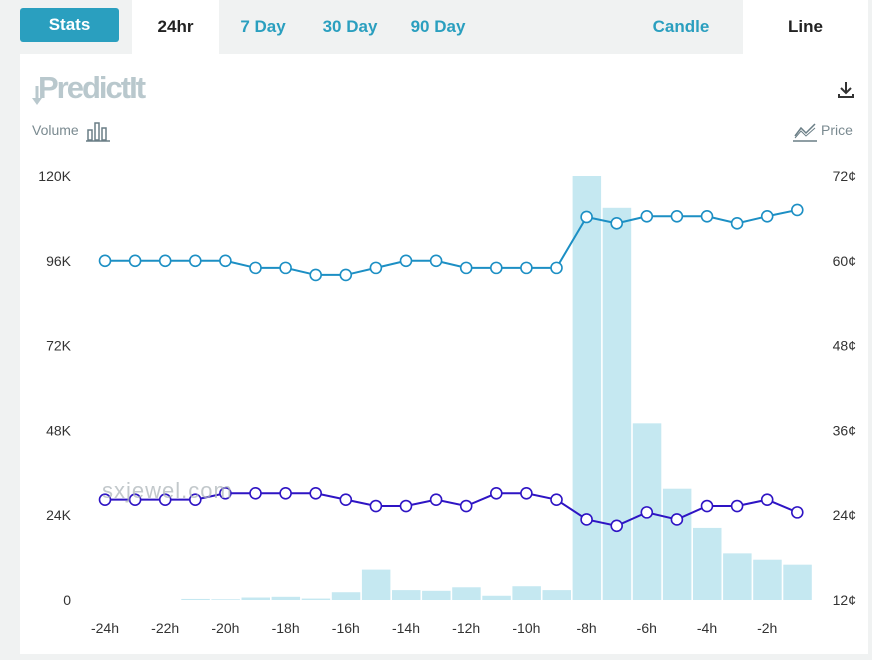 The width and height of the screenshot is (872, 660). I want to click on watermark: sxjewel.com, so click(167, 490).